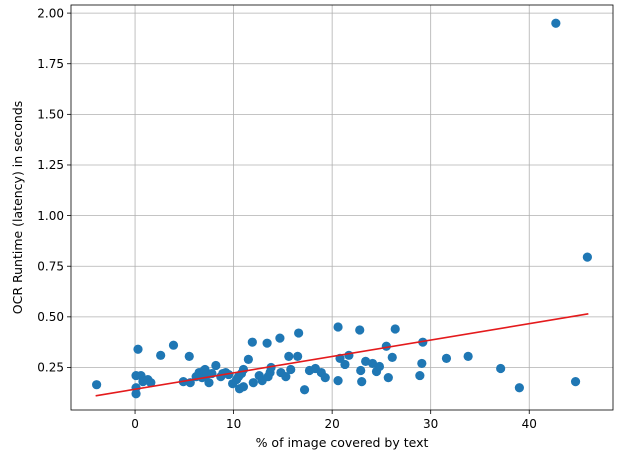 The image size is (621, 453). I want to click on x-tick-label: 10, so click(233, 424).